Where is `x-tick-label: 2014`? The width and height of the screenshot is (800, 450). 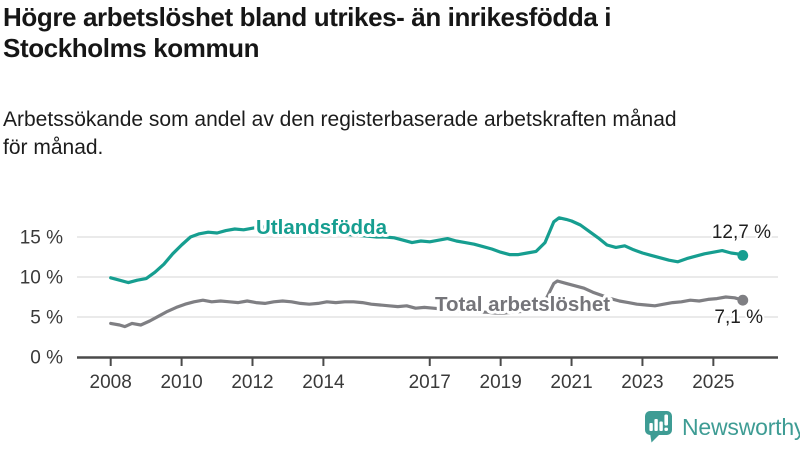 x-tick-label: 2014 is located at coordinates (323, 382).